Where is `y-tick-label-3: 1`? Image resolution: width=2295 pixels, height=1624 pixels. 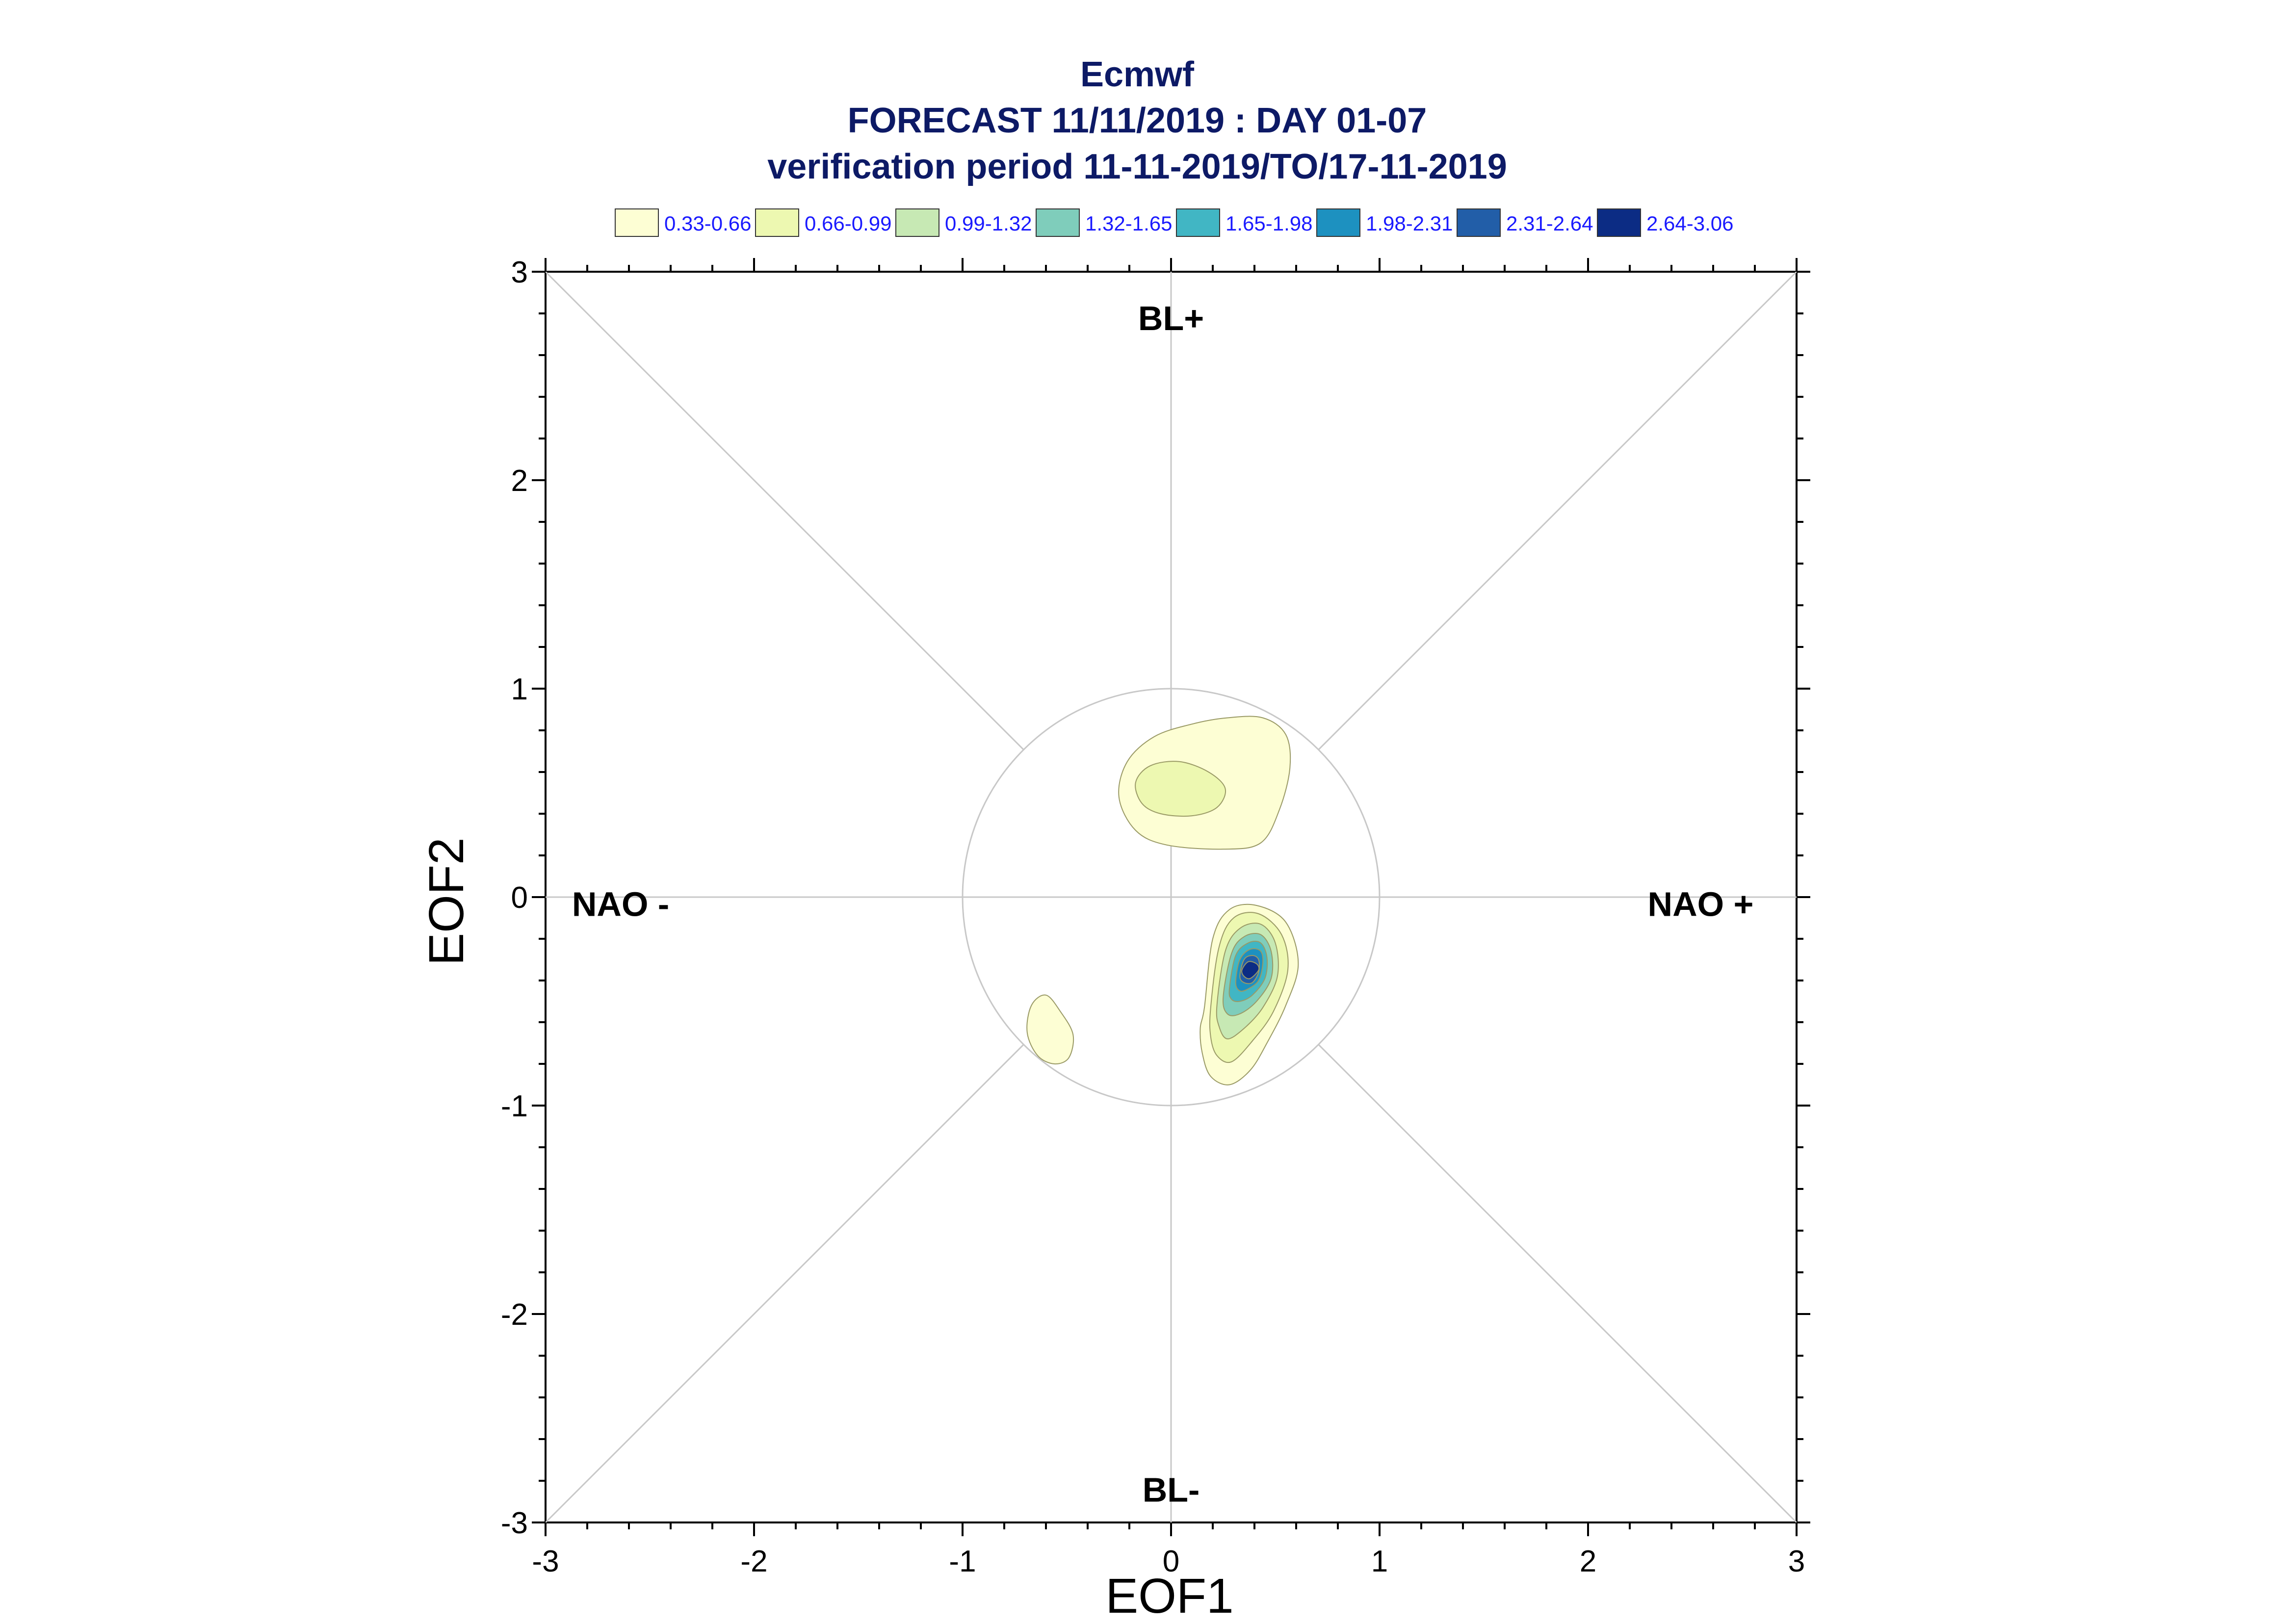 y-tick-label-3: 1 is located at coordinates (519, 689).